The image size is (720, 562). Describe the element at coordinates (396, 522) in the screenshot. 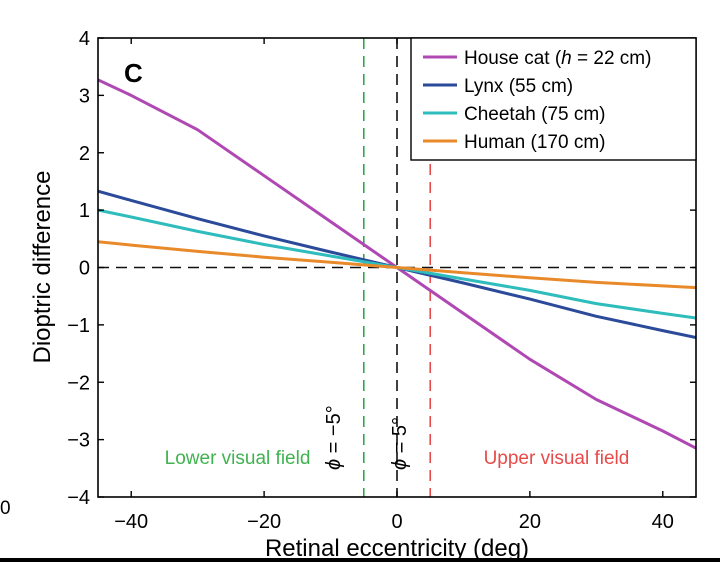

I see `x-tick-label: 0` at that location.